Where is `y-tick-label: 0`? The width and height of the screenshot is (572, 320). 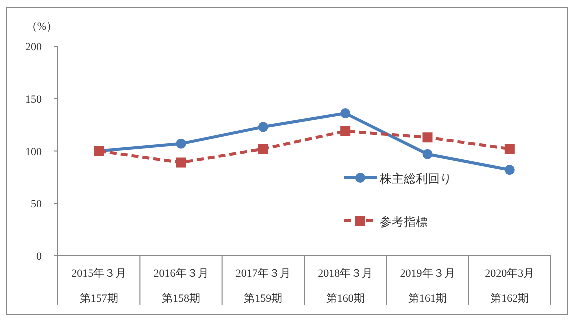 y-tick-label: 0 is located at coordinates (39, 257).